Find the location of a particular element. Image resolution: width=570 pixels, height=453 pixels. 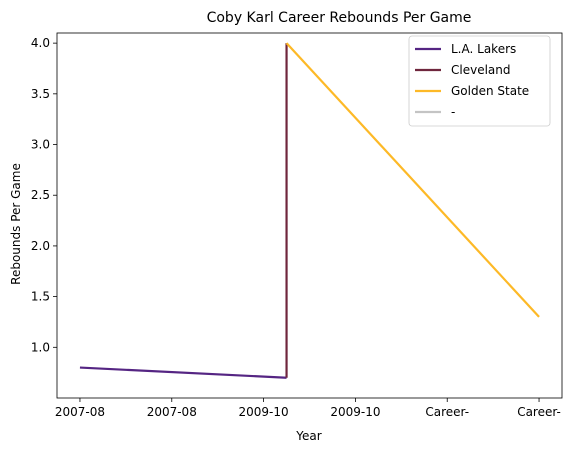

legend: L.A. Lakers Cleveland Golden State - is located at coordinates (479, 81).